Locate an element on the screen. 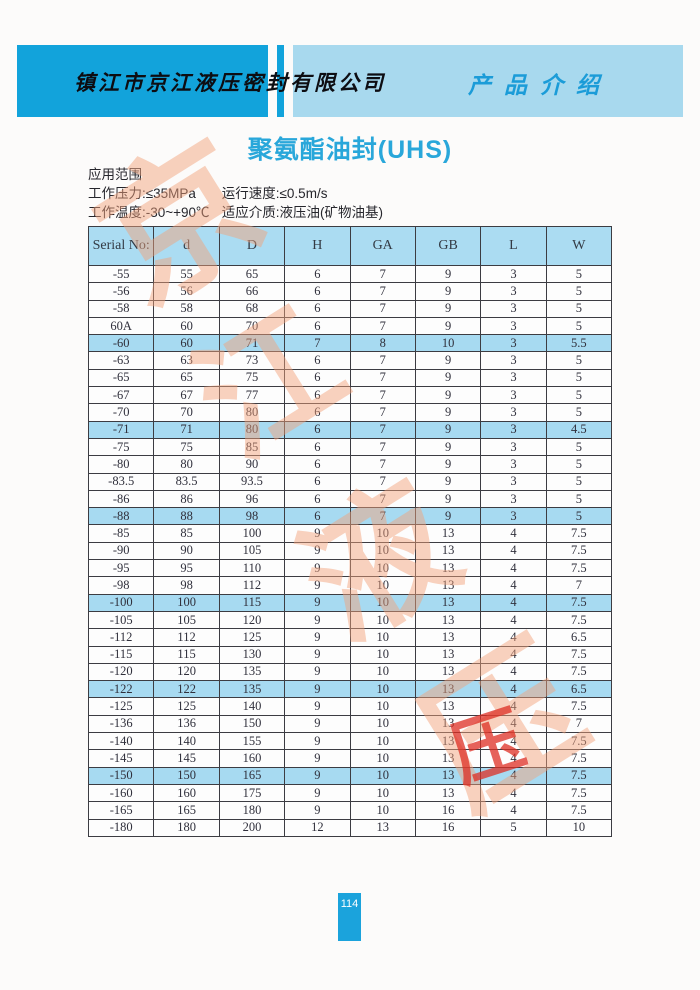 The height and width of the screenshot is (990, 700). table-cell: 200 is located at coordinates (252, 827).